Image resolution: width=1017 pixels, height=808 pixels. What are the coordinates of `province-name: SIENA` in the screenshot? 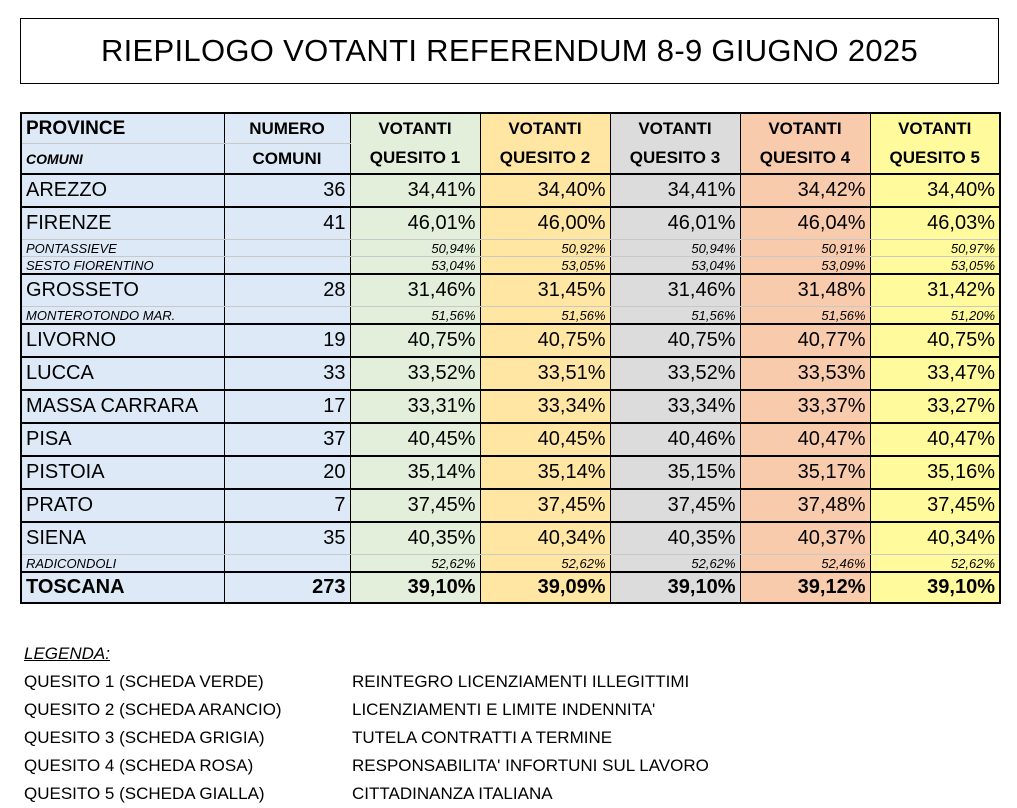 It's located at (122, 538).